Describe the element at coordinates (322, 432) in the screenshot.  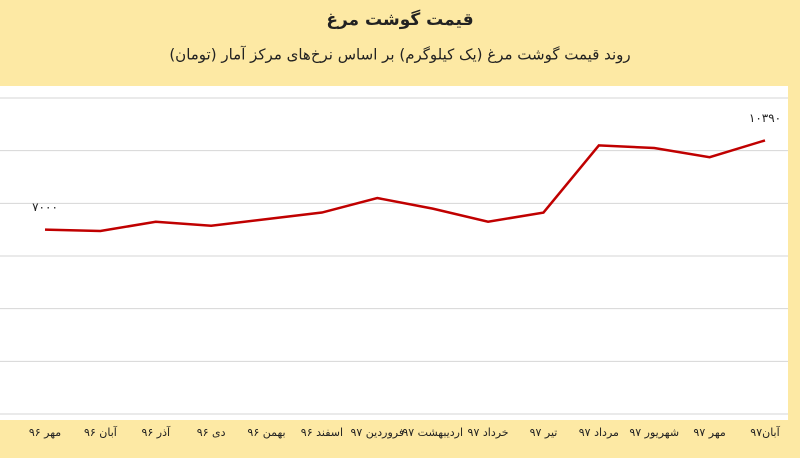
I see `x-tick-label: اسفند ۹۶` at that location.